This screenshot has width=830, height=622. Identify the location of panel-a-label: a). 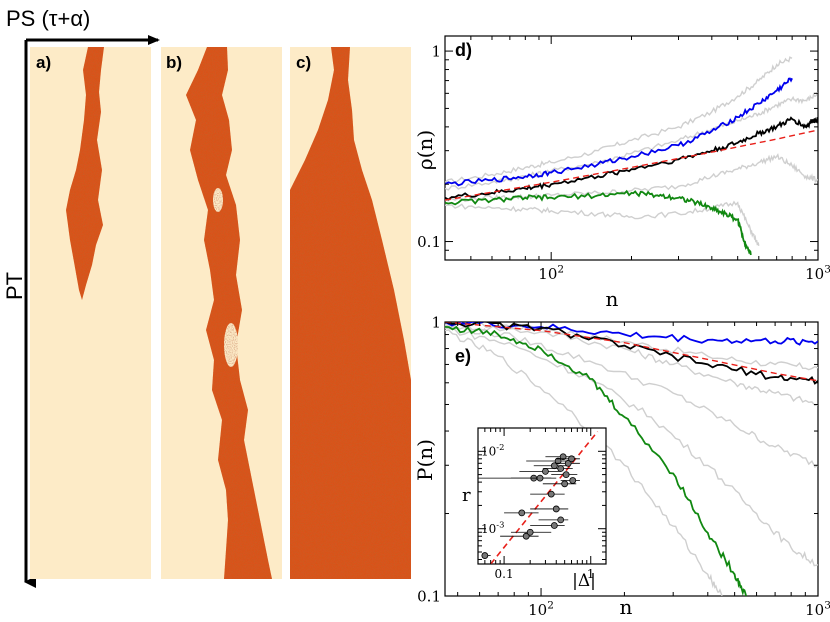
(43, 62).